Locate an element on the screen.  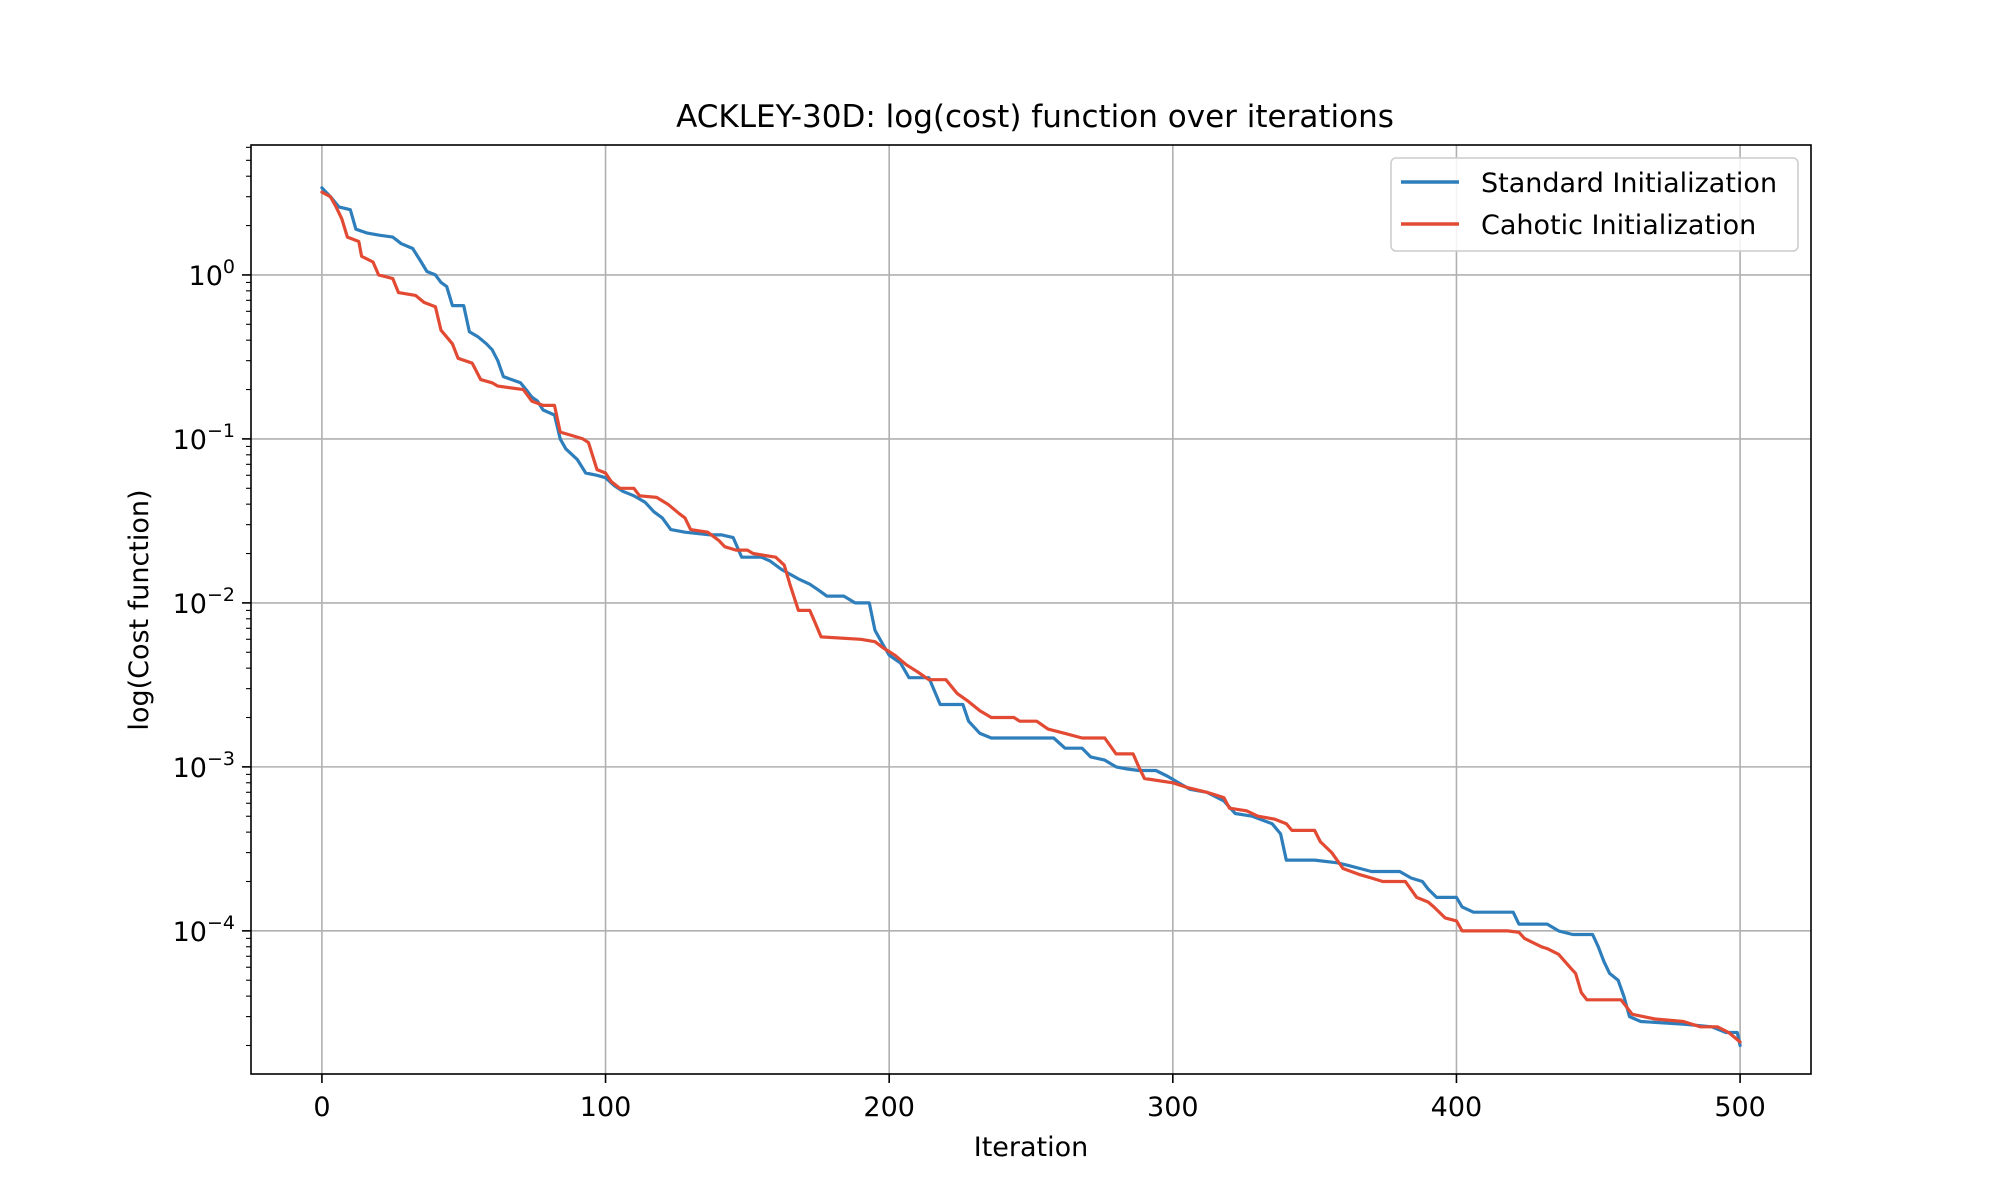
legend-label-standard: Standard Initialization is located at coordinates (1629, 183).